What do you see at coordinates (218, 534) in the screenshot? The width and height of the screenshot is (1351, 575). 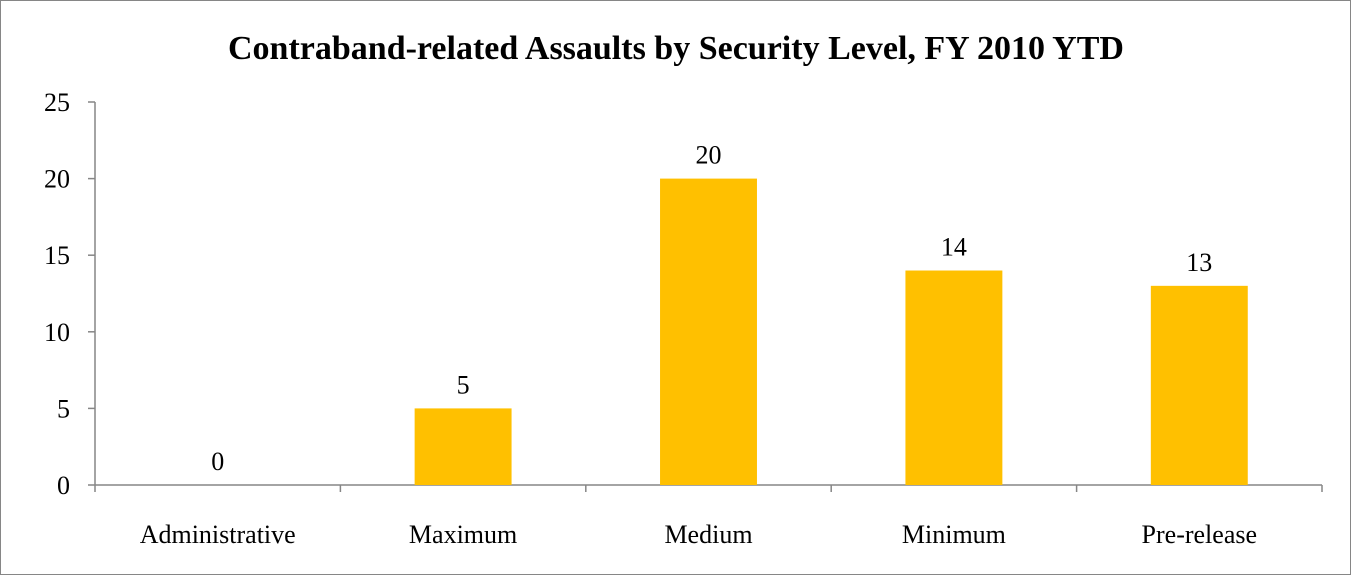 I see `x-category-label: Administrative` at bounding box center [218, 534].